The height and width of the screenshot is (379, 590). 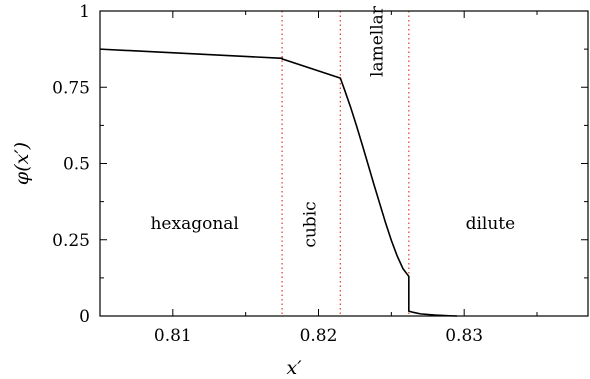 I want to click on region-label-0: hexagonal, so click(x=194, y=224).